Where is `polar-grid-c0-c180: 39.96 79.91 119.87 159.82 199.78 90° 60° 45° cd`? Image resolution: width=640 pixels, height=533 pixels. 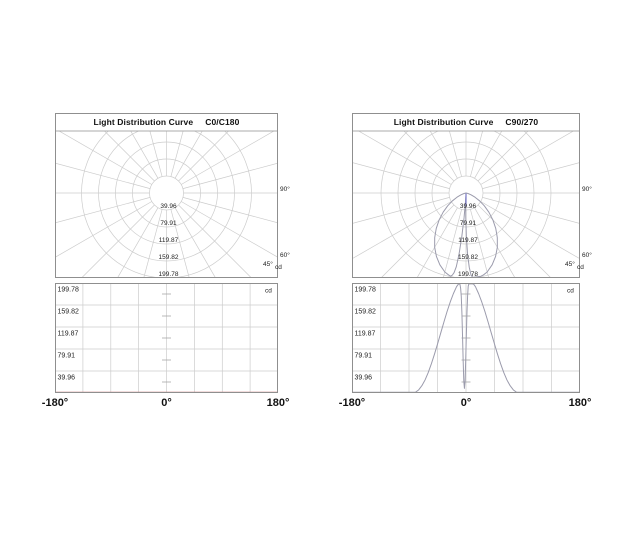 polar-grid-c0-c180: 39.96 79.91 119.87 159.82 199.78 90° 60° 45° cd is located at coordinates (172, 195).